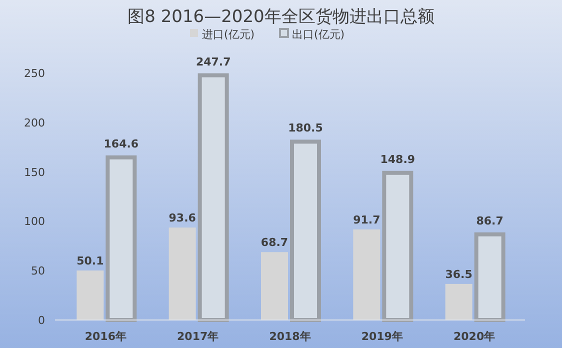 The image size is (562, 348). What do you see at coordinates (382, 336) in the screenshot?
I see `x-tick-label: 2019年` at bounding box center [382, 336].